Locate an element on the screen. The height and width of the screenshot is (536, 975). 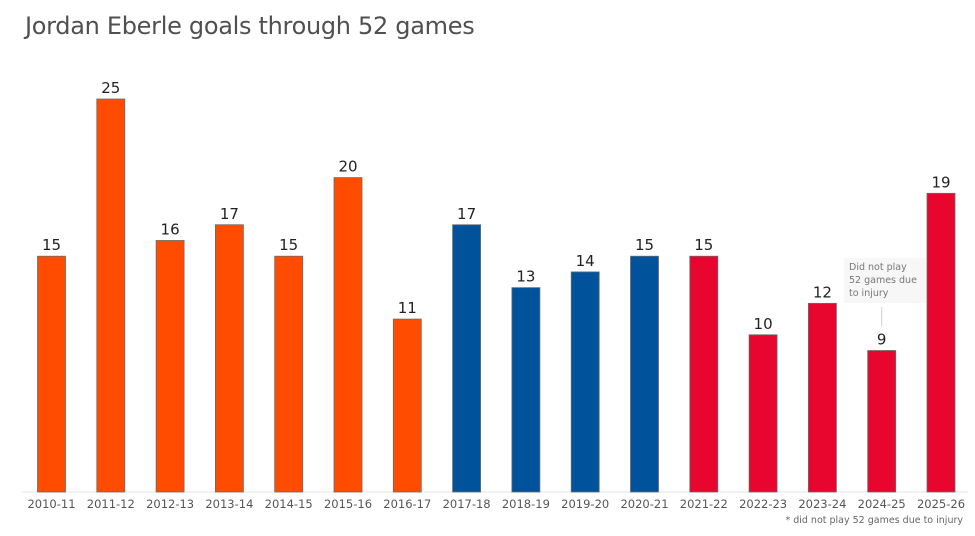
data-label-2015-16: 20 is located at coordinates (347, 167).